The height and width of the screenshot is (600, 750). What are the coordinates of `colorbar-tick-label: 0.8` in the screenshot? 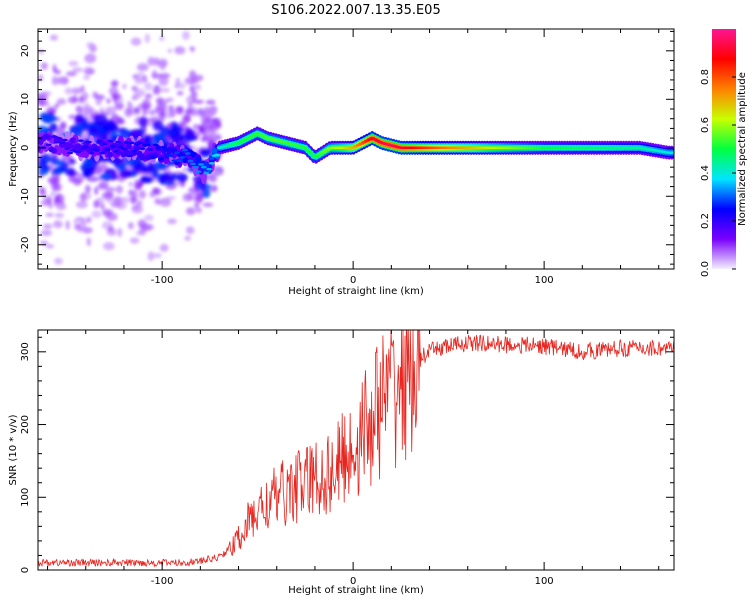 It's located at (705, 77).